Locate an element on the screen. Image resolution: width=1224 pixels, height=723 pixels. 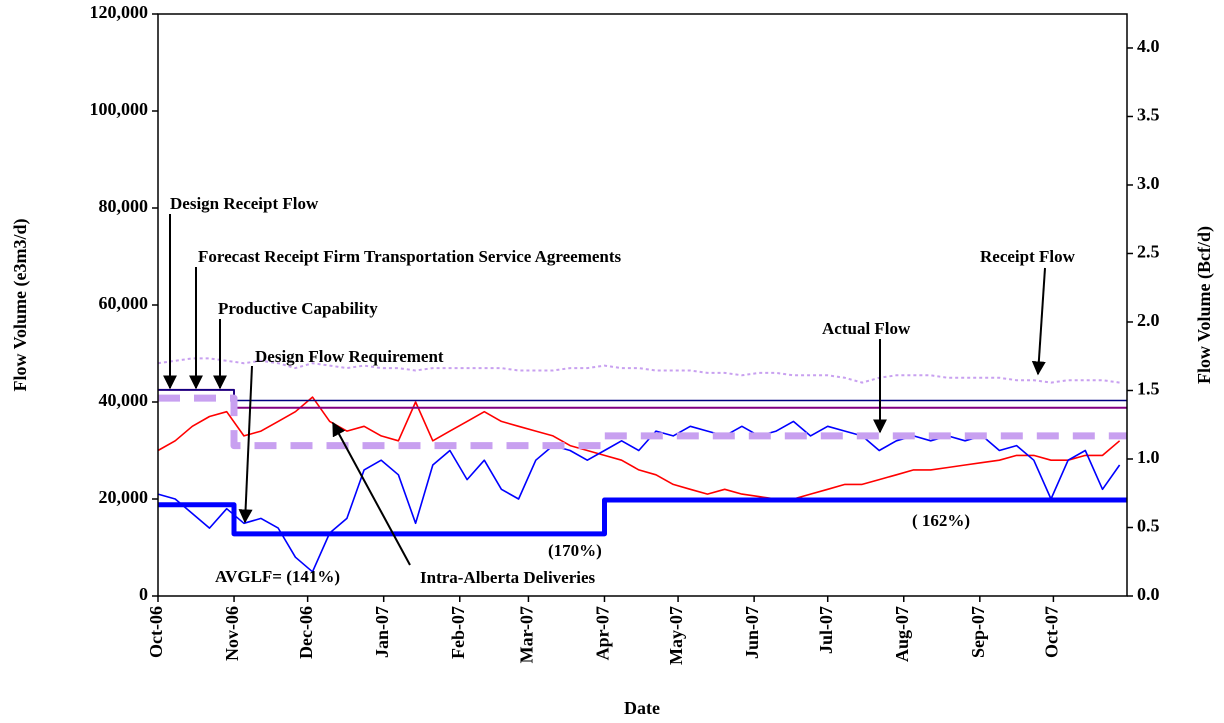
x-tick-label: May-07 is located at coordinates (676, 635).